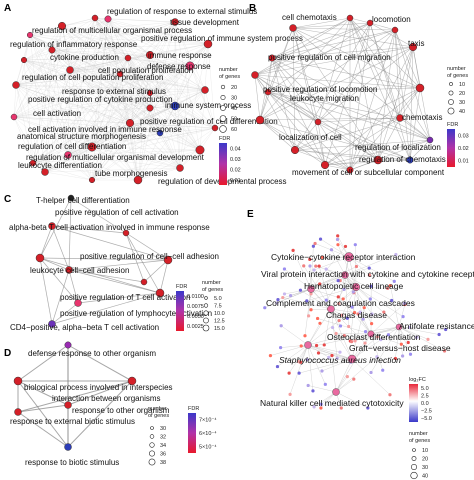 The width and height of the screenshot is (474, 480). Describe the element at coordinates (419, 464) in the screenshot. I see `panel-e-size-legend: 10 20 30 40` at that location.